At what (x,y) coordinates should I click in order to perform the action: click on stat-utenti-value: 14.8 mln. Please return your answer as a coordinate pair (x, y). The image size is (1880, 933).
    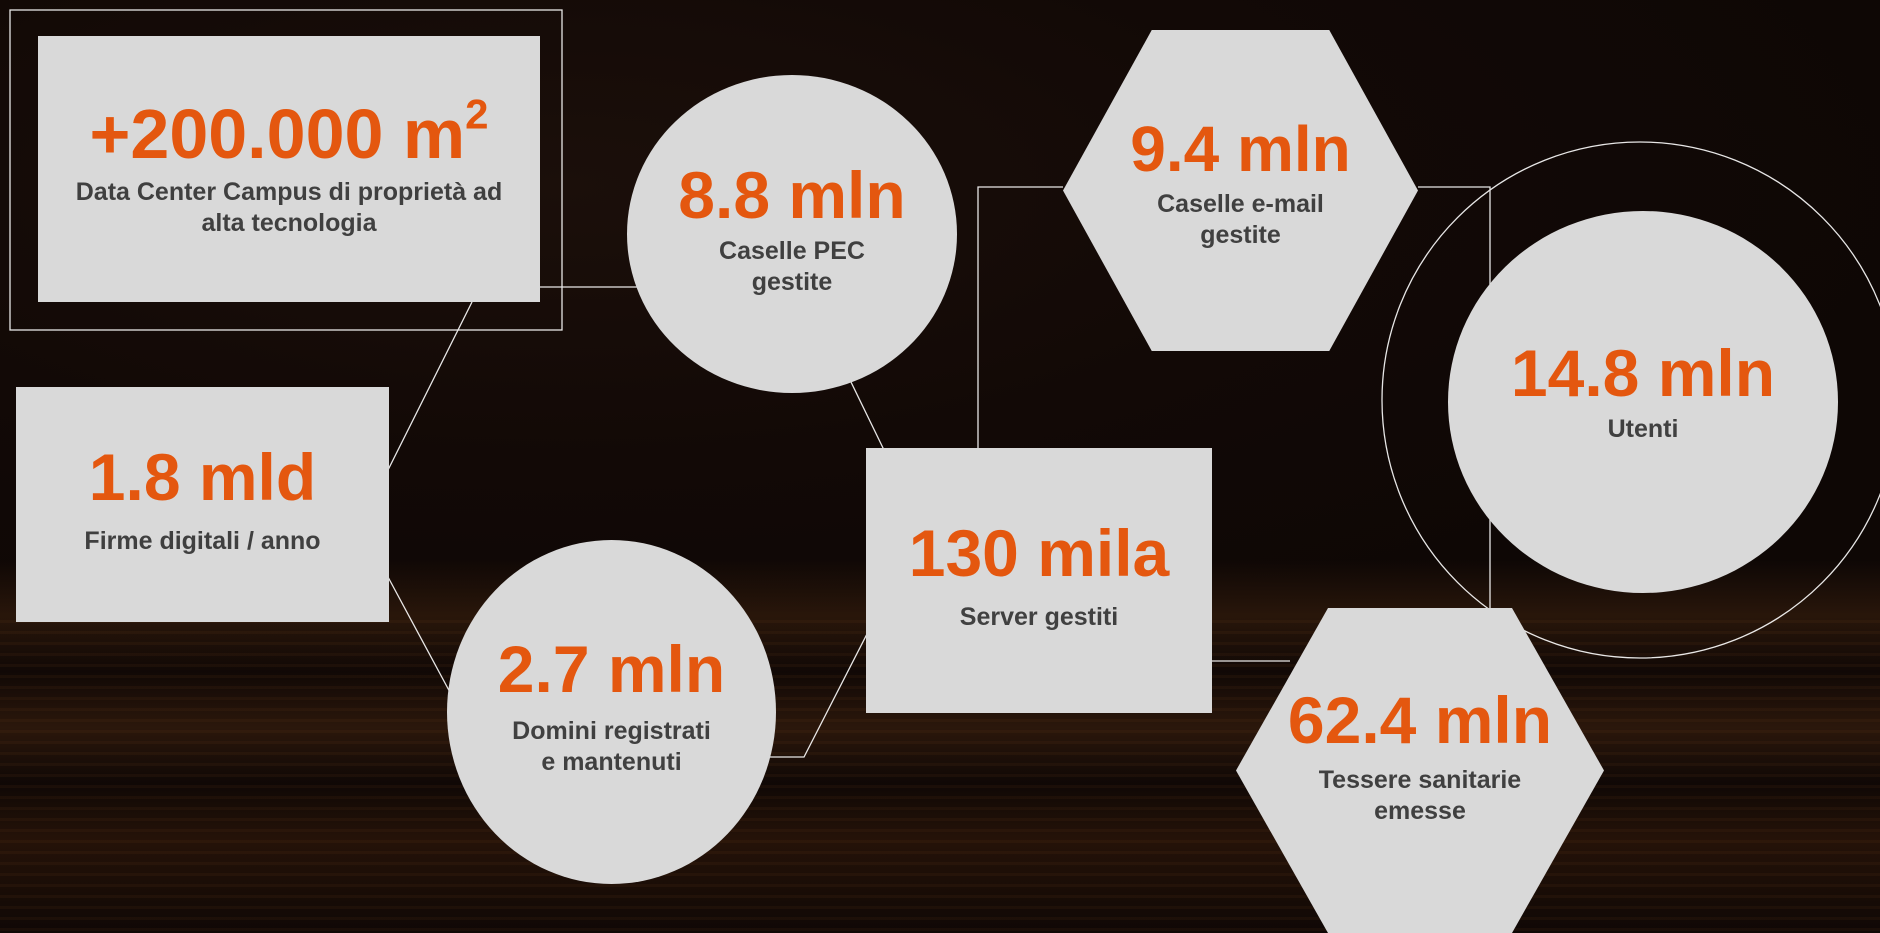
    Looking at the image, I should click on (1643, 372).